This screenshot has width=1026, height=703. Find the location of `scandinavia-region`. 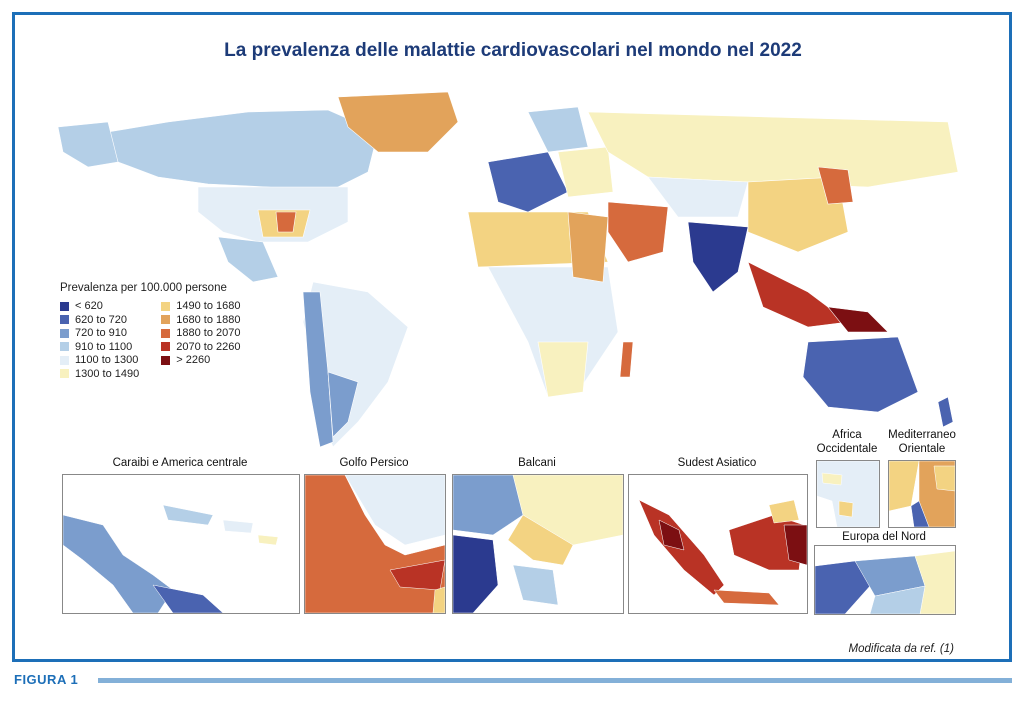

scandinavia-region is located at coordinates (558, 129).